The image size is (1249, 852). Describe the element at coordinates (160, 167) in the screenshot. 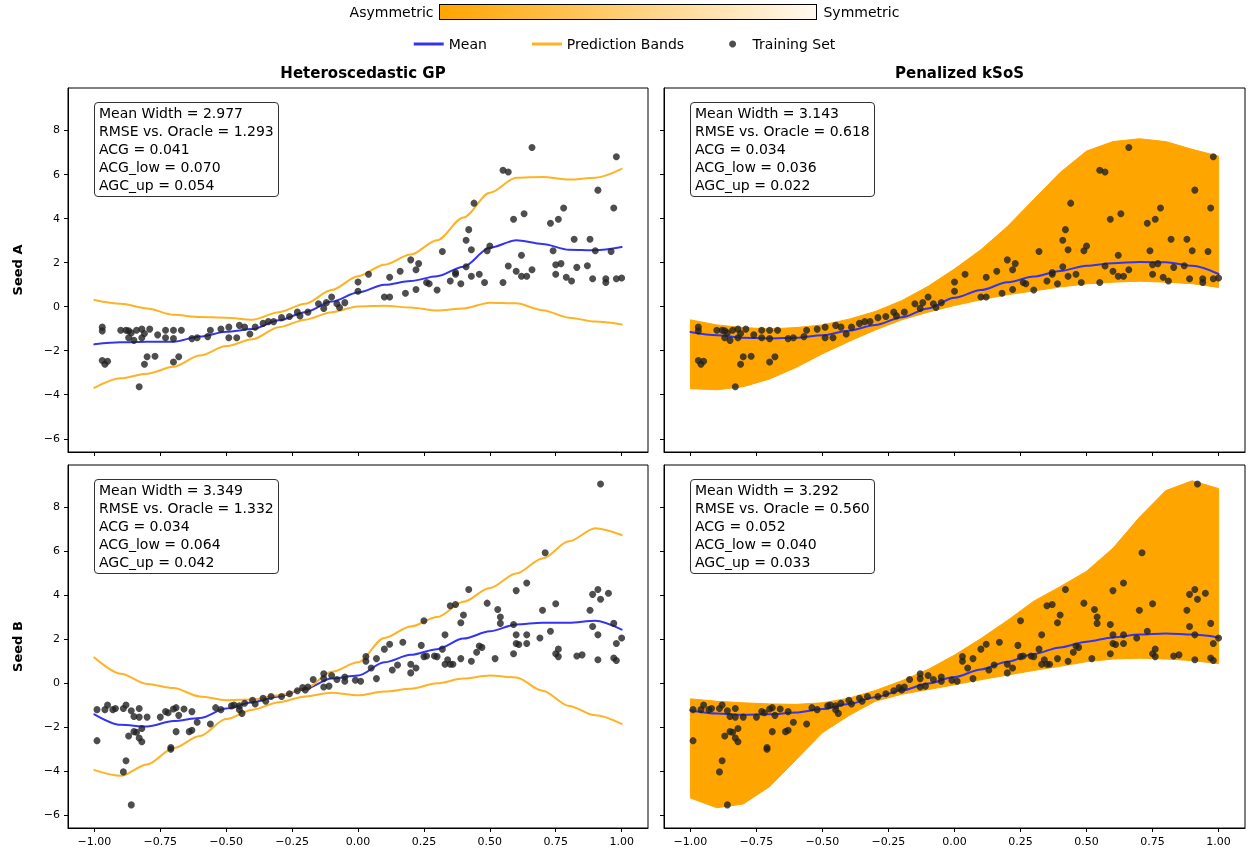

I see `annotation: ACG_low = 0.070` at that location.